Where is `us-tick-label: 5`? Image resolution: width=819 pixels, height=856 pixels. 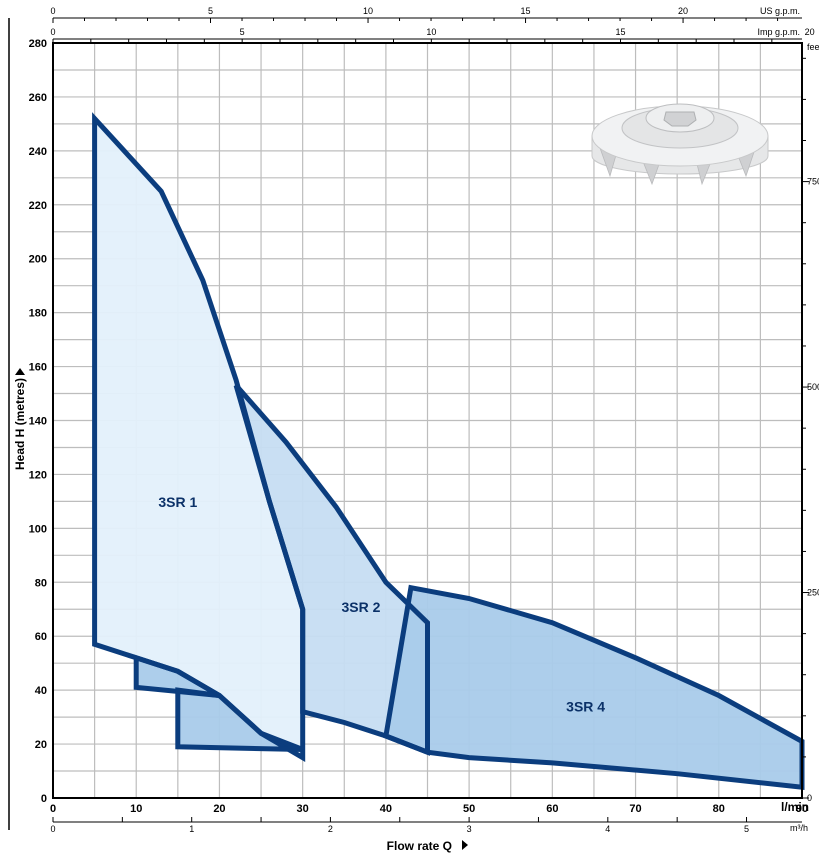
us-tick-label: 5 is located at coordinates (210, 11).